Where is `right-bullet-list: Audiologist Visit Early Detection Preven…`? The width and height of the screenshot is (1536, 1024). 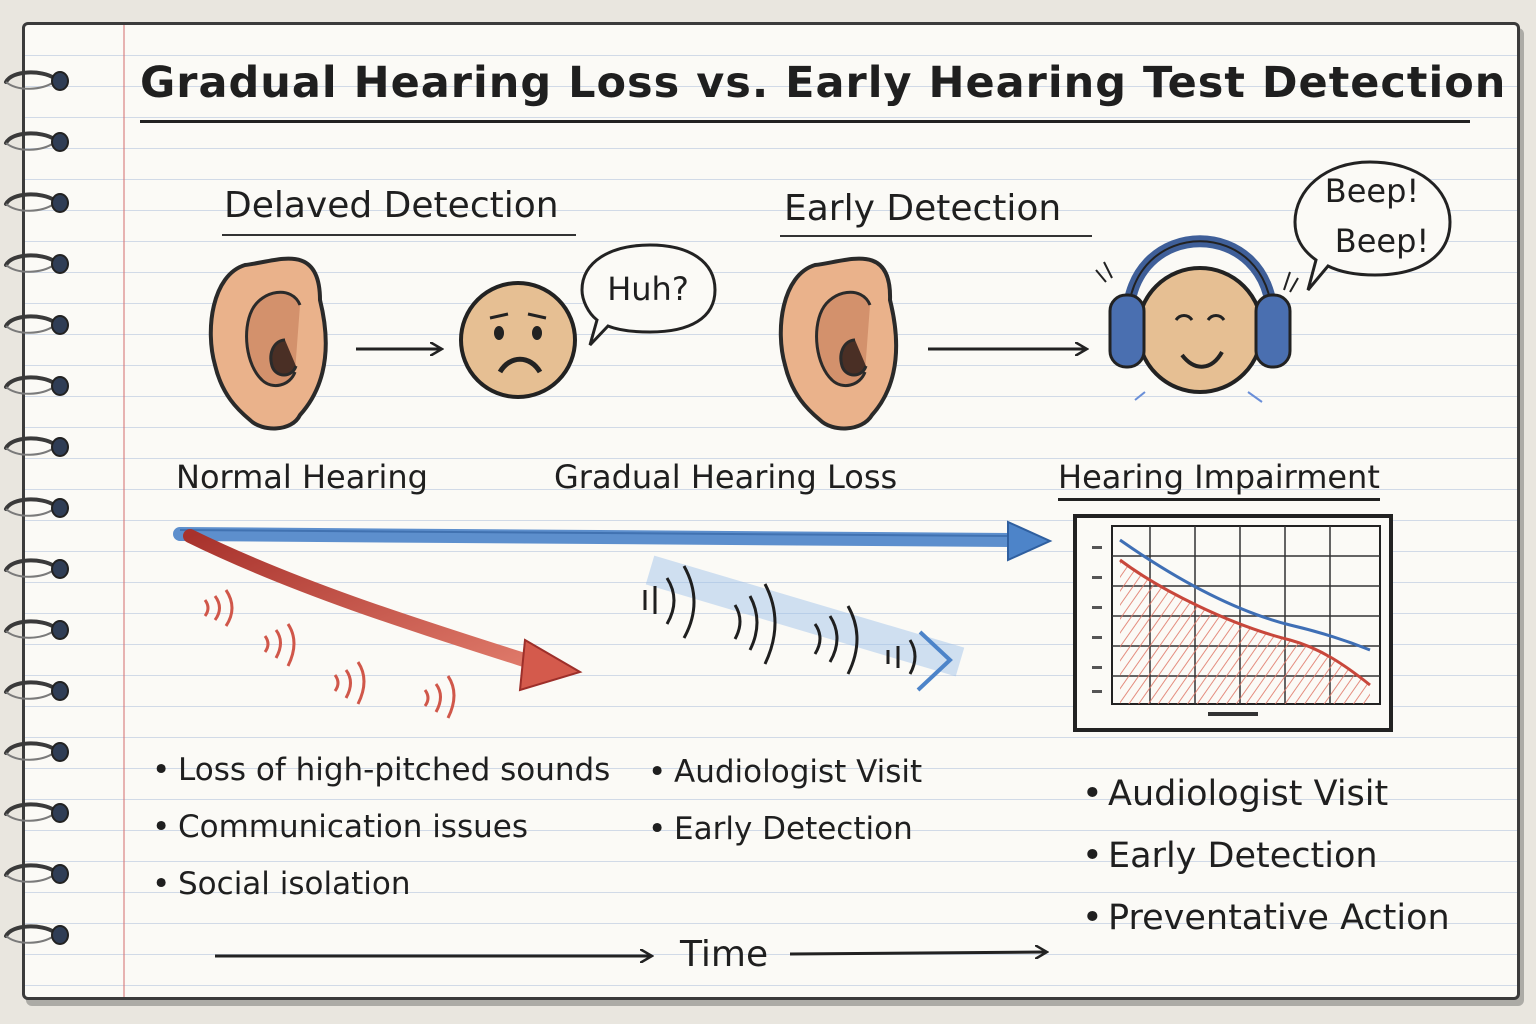
right-bullet-list: Audiologist Visit Early Detection Preven… is located at coordinates (1266, 865).